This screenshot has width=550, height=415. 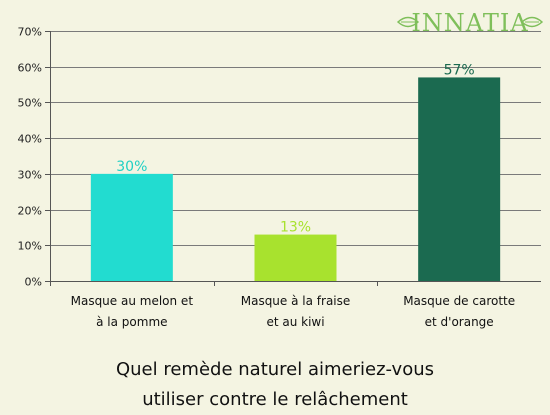 I want to click on y-tick-label: 20%, so click(x=30, y=211).